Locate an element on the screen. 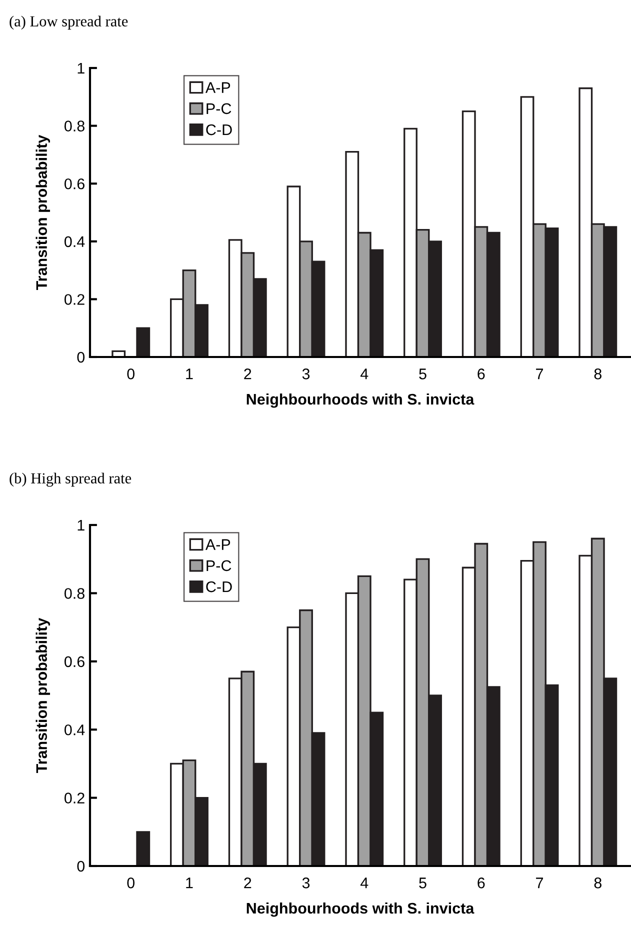 The image size is (631, 948). chart-title: (b) High spread rate is located at coordinates (71, 479).